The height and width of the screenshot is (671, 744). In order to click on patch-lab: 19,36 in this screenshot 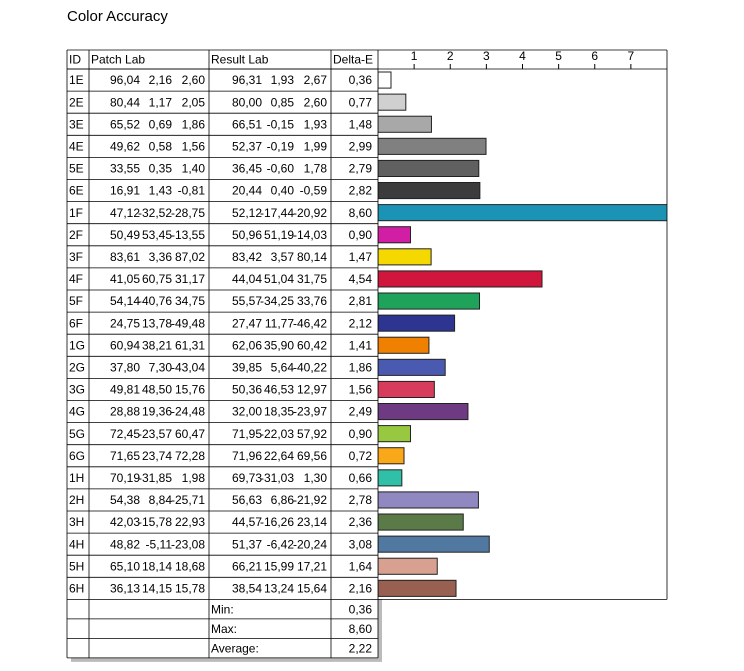, I will do `click(157, 412)`.